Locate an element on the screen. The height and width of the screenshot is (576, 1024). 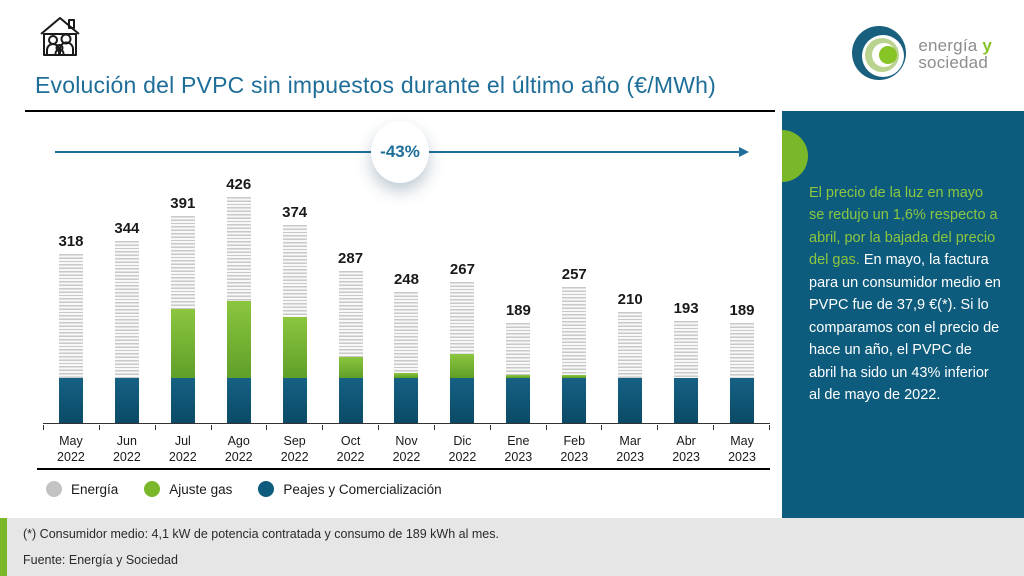
legend-item: Energía is located at coordinates (82, 489).